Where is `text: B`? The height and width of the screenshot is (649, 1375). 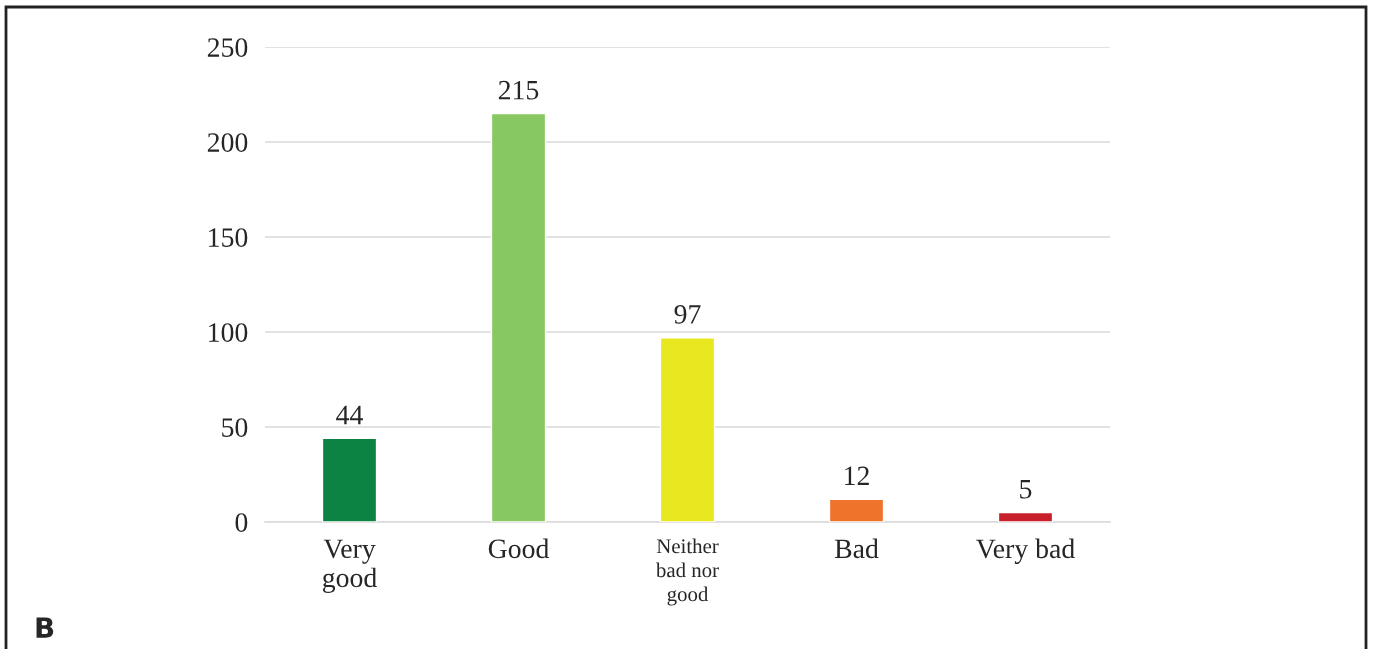
text: B is located at coordinates (45, 627).